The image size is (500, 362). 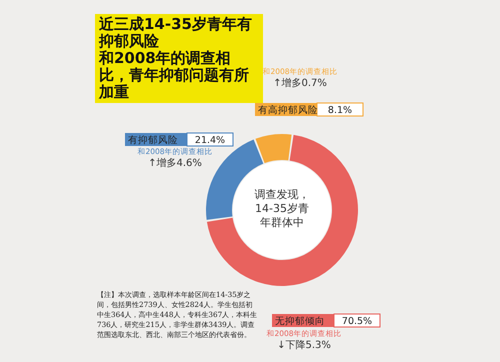 I want to click on slice-label: 无抑郁倾向, so click(x=300, y=321).